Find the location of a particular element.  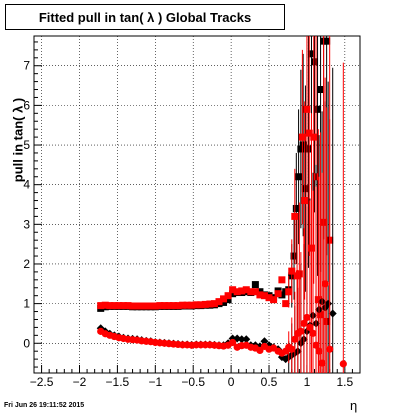

y-tick-label: 6 is located at coordinates (26, 105).